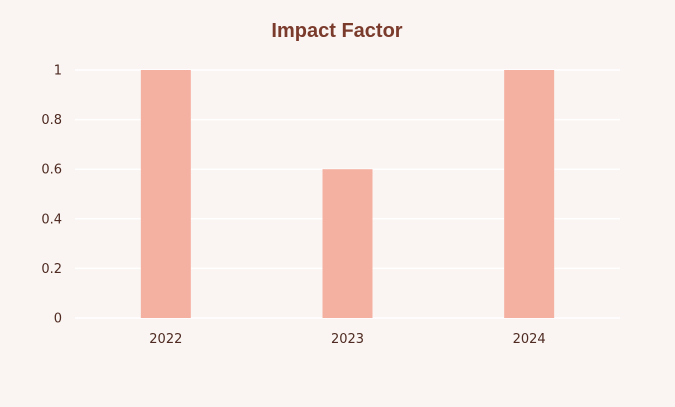  Describe the element at coordinates (58, 71) in the screenshot. I see `y-tick-label: 1` at that location.